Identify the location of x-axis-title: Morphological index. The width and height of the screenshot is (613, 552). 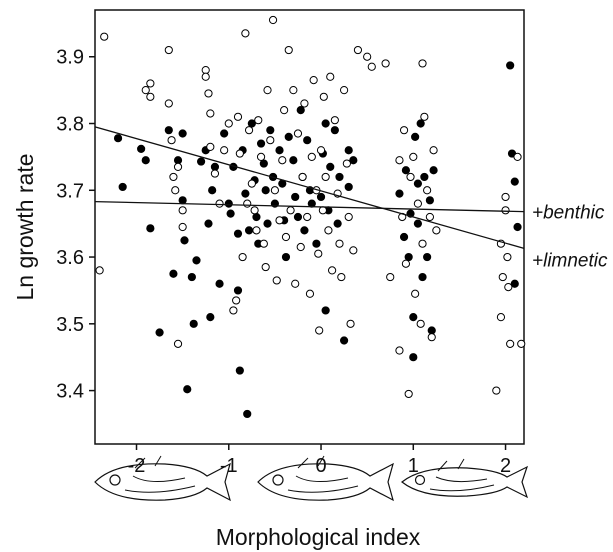
(318, 537).